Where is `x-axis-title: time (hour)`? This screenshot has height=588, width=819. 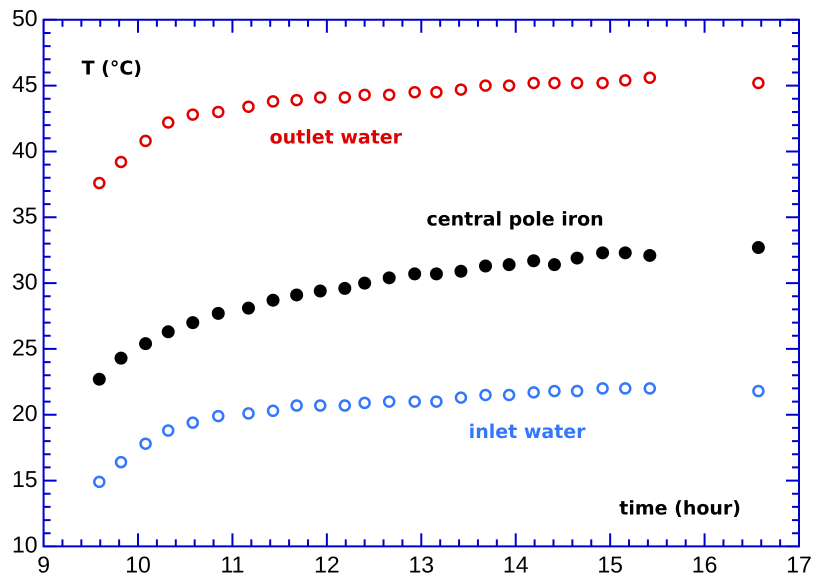
x-axis-title: time (hour) is located at coordinates (680, 508).